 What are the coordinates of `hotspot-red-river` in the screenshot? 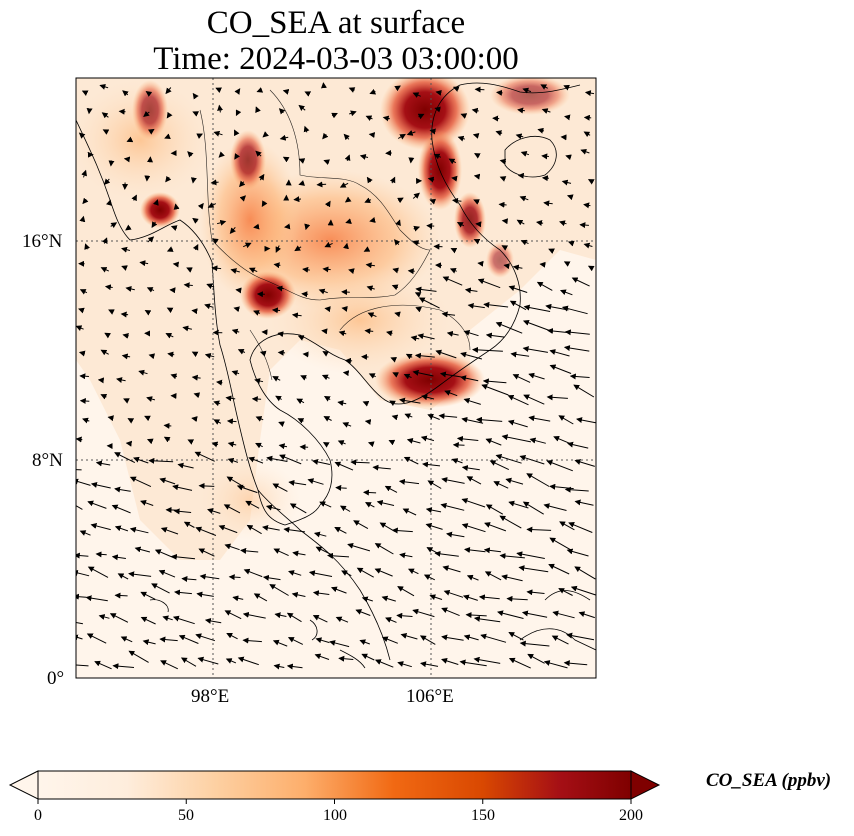 It's located at (425, 114).